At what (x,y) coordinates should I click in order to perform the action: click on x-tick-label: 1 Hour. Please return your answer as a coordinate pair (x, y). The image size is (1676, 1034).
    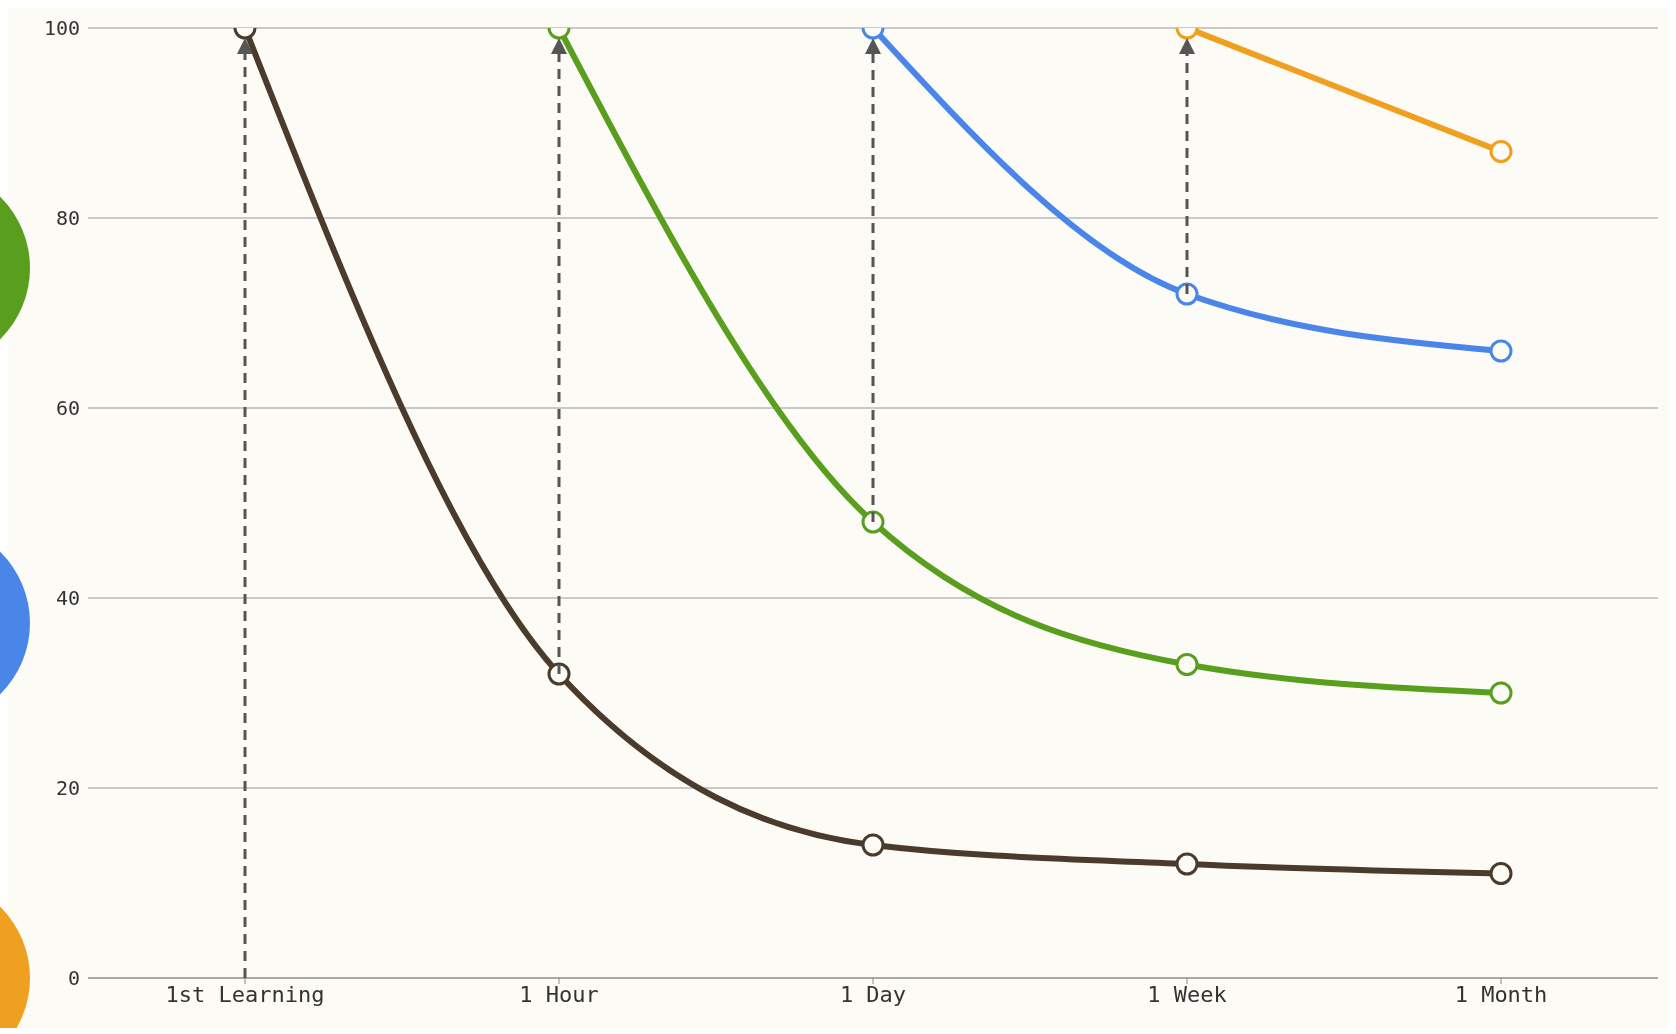
    Looking at the image, I should click on (559, 994).